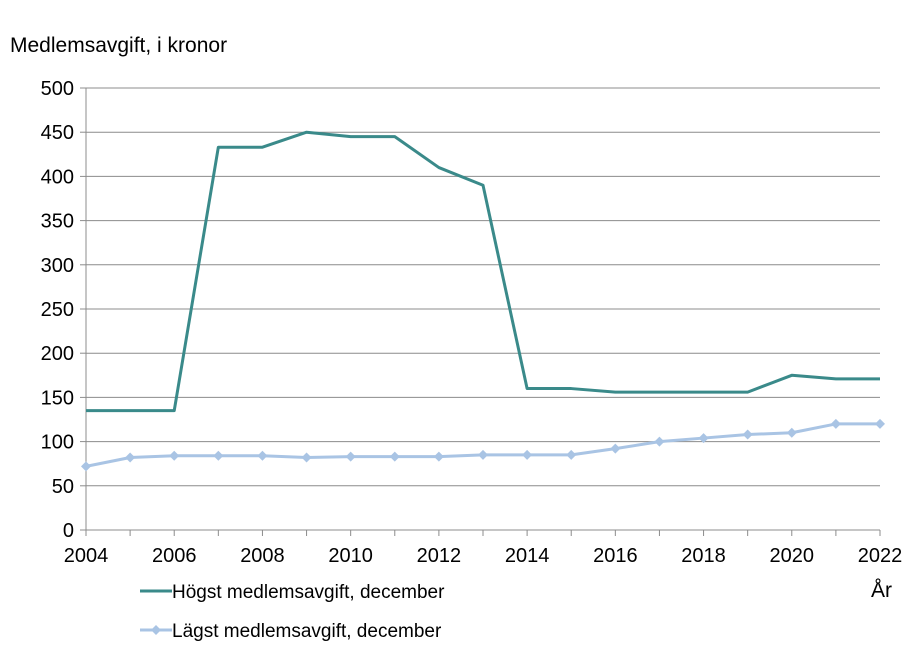 This screenshot has height=659, width=912. What do you see at coordinates (218, 455) in the screenshot?
I see `data-point-2-2007` at bounding box center [218, 455].